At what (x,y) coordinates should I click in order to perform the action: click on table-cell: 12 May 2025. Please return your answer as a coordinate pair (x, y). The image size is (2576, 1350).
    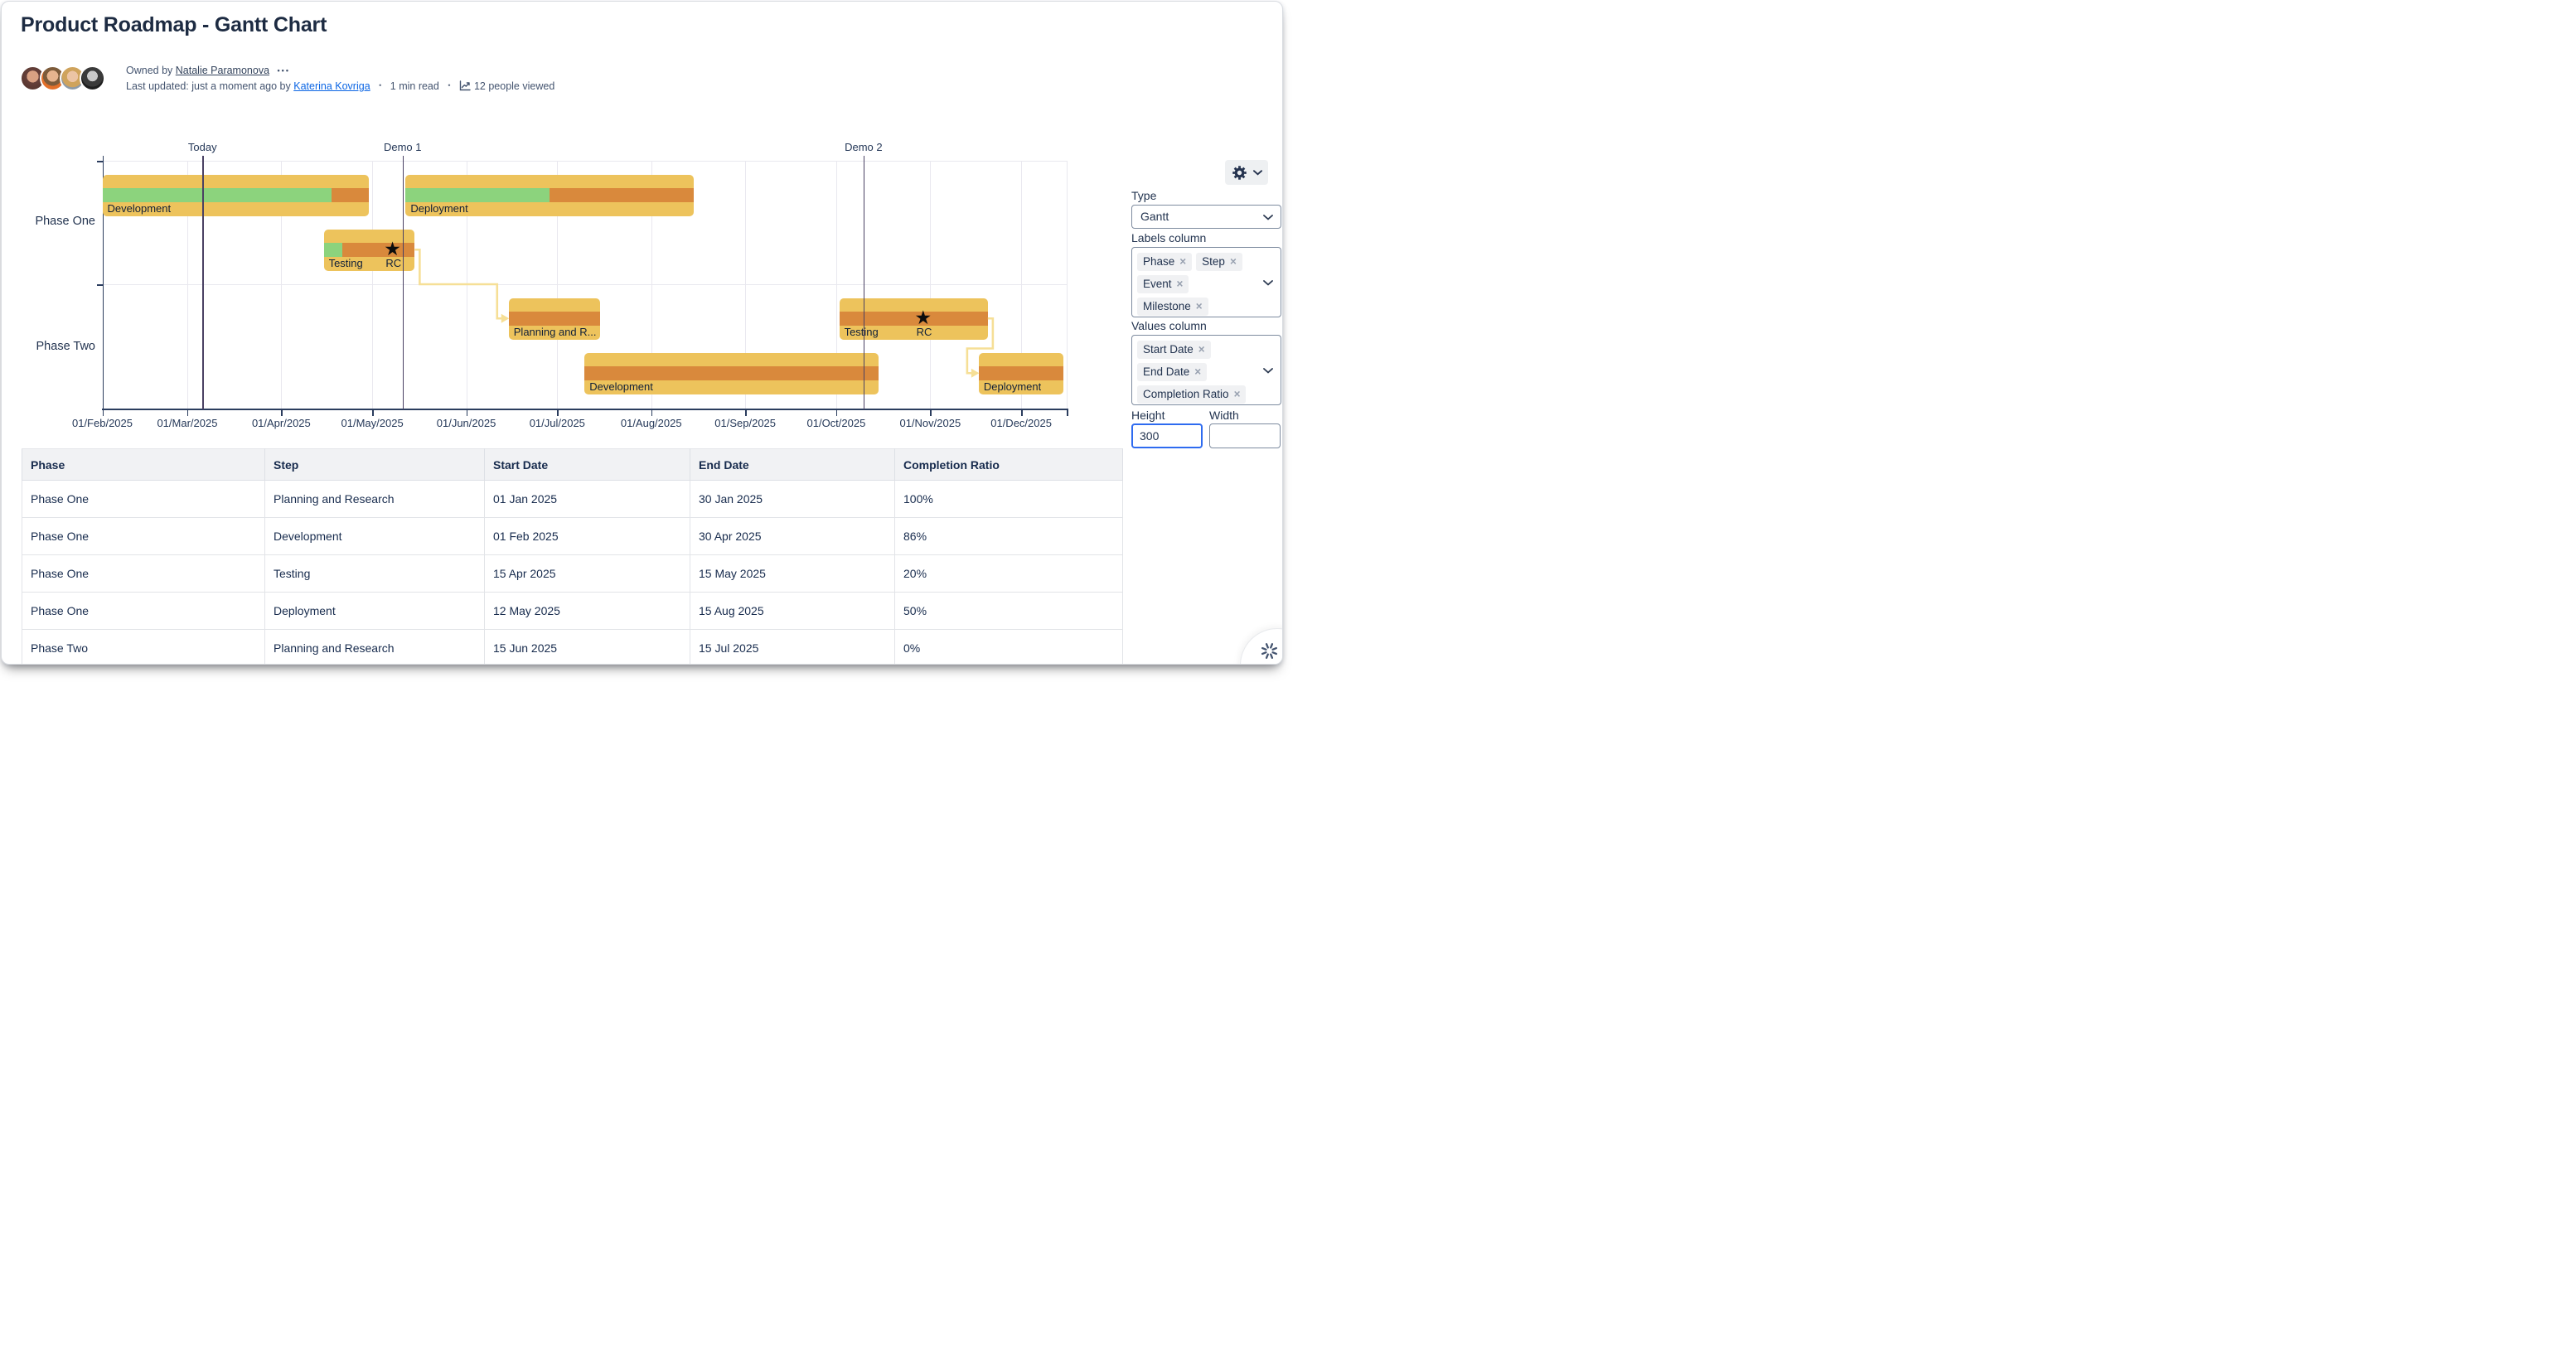
    Looking at the image, I should click on (587, 611).